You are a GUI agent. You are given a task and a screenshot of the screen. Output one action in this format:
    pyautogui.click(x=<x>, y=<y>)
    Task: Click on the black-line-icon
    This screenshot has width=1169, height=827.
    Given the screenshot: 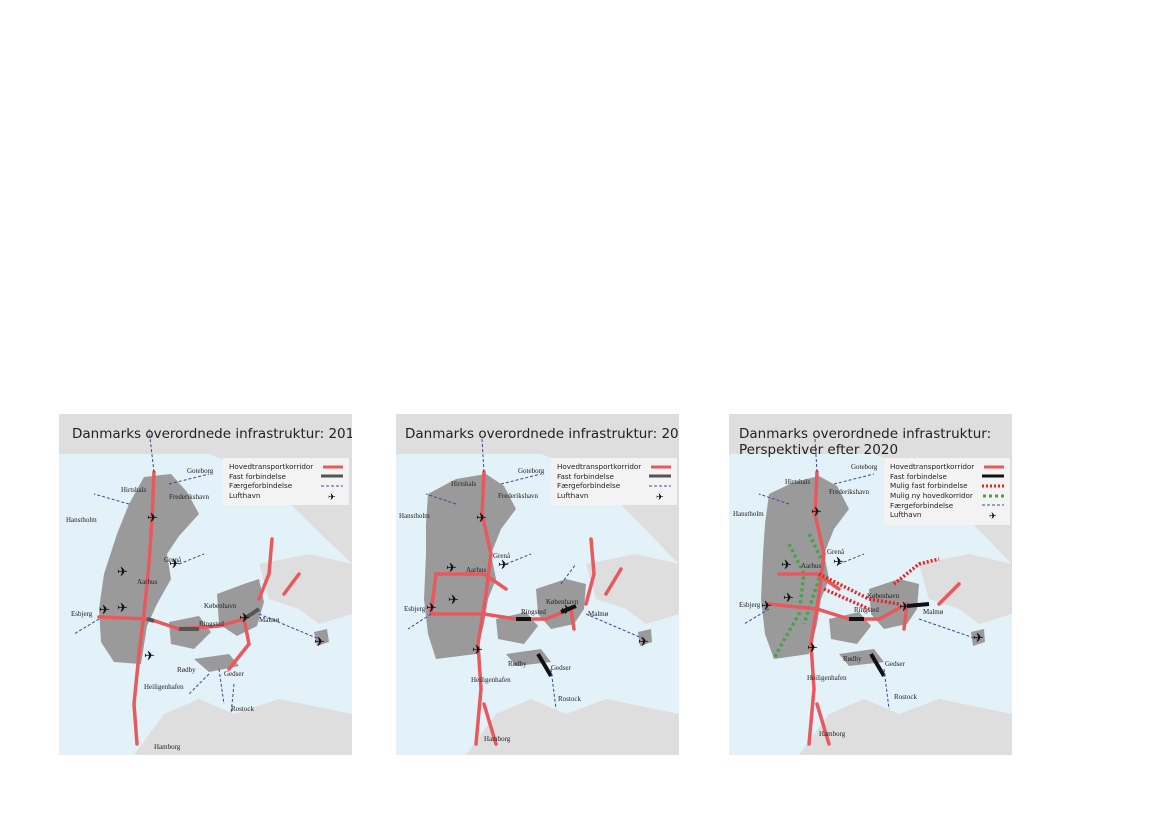 What is the action you would take?
    pyautogui.click(x=993, y=476)
    